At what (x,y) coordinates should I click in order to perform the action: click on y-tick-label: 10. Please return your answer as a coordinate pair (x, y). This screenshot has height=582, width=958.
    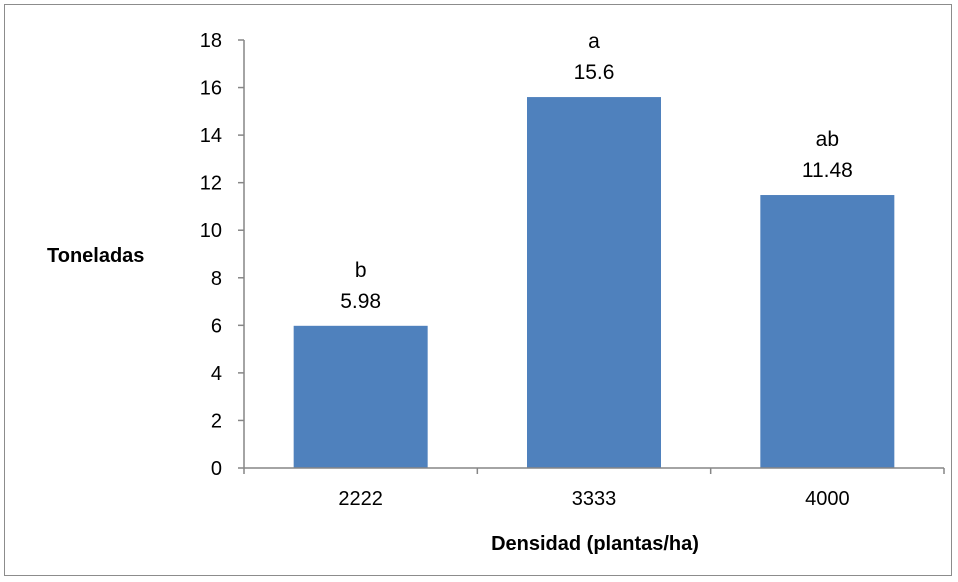
    Looking at the image, I should click on (211, 231).